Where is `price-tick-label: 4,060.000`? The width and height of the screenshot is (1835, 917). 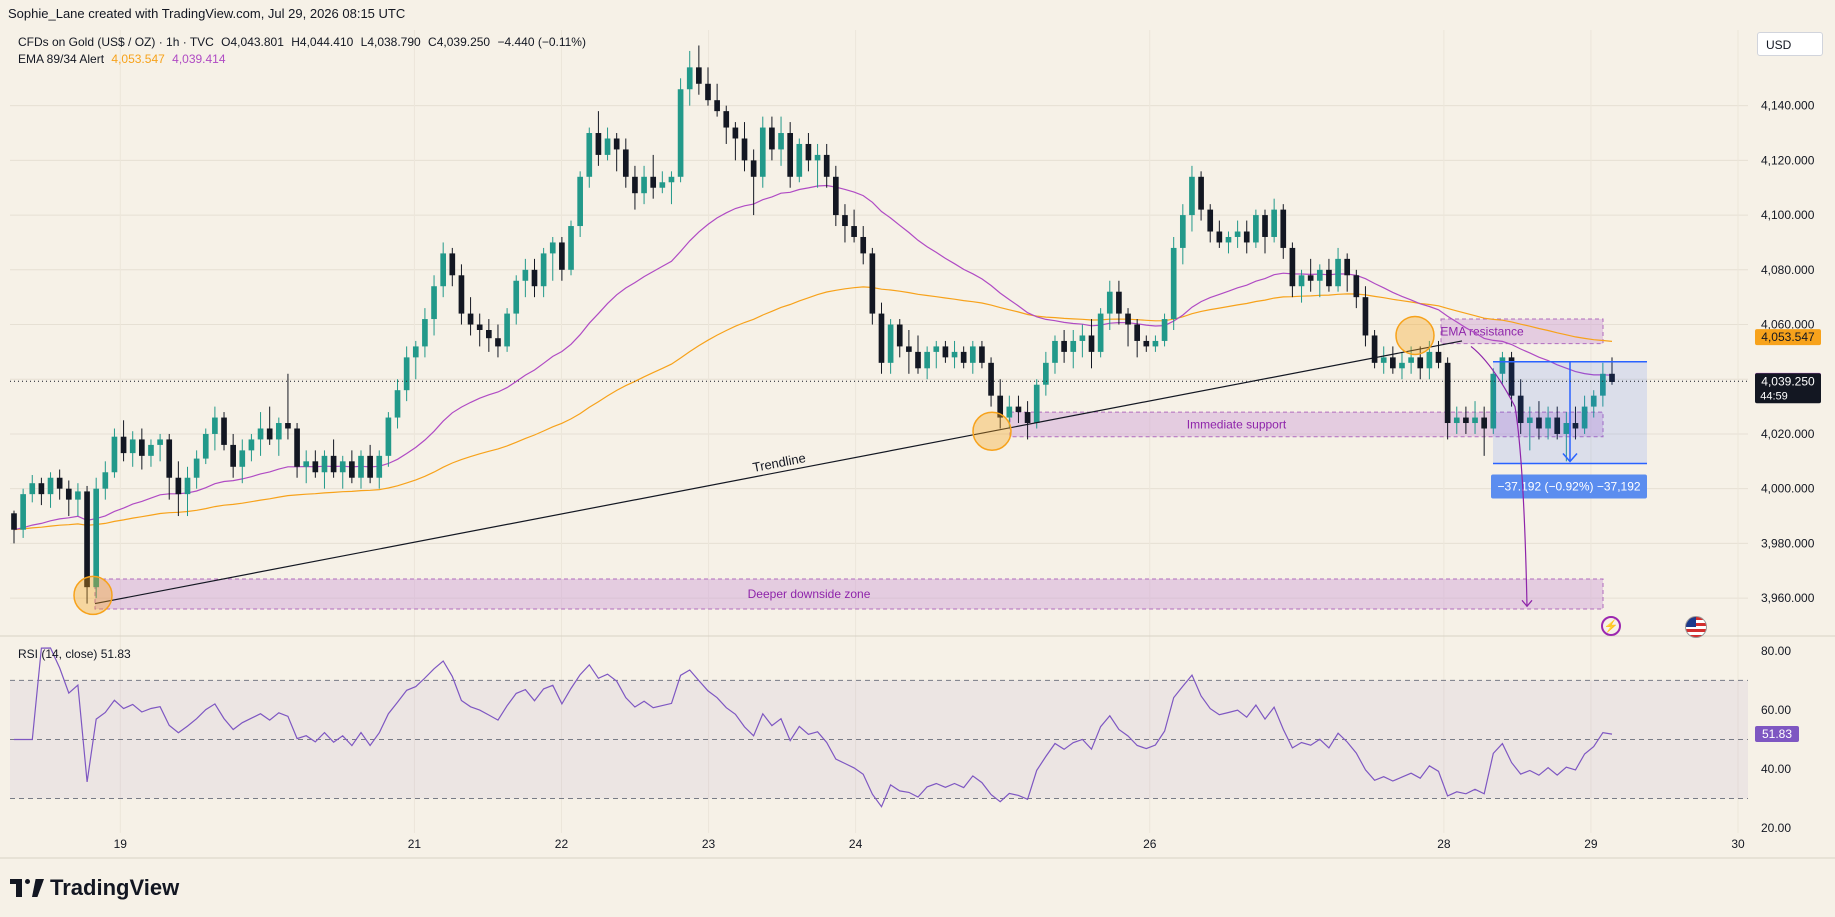
price-tick-label: 4,060.000 is located at coordinates (1788, 325).